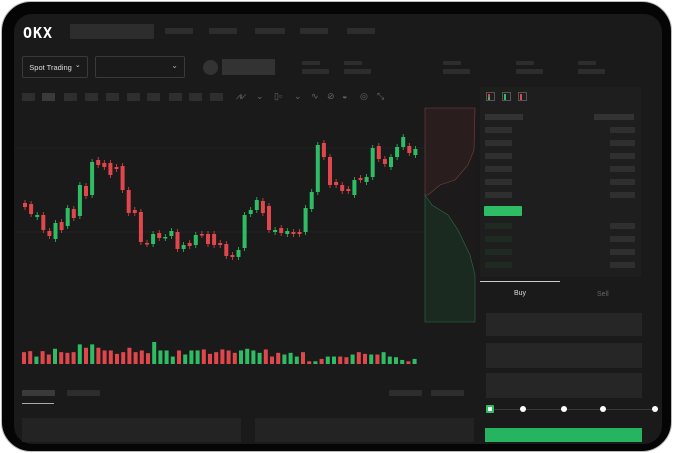 Image resolution: width=673 pixels, height=453 pixels. What do you see at coordinates (83, 393) in the screenshot?
I see `tab-order-history` at bounding box center [83, 393].